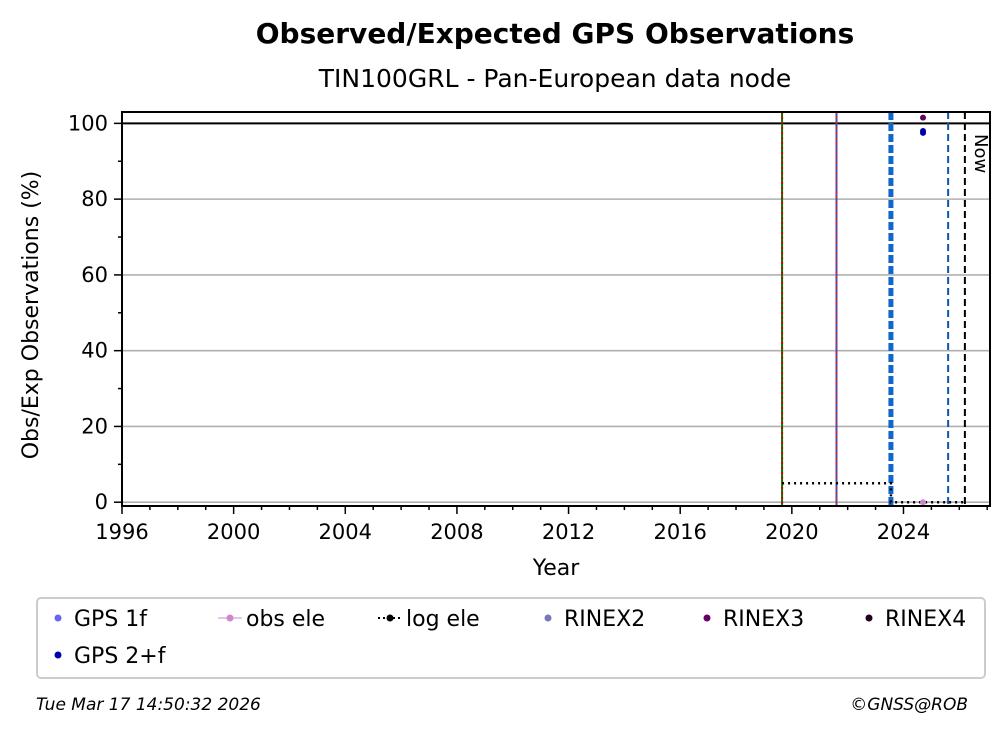 Image resolution: width=1008 pixels, height=738 pixels. I want to click on x-tick-label: 2012, so click(568, 532).